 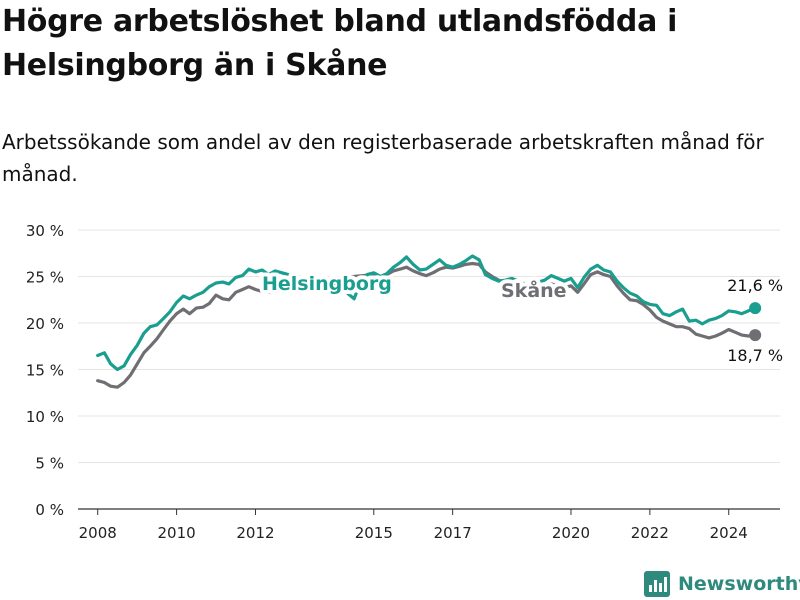 I want to click on brand-logo: Newsworthy, so click(x=722, y=584).